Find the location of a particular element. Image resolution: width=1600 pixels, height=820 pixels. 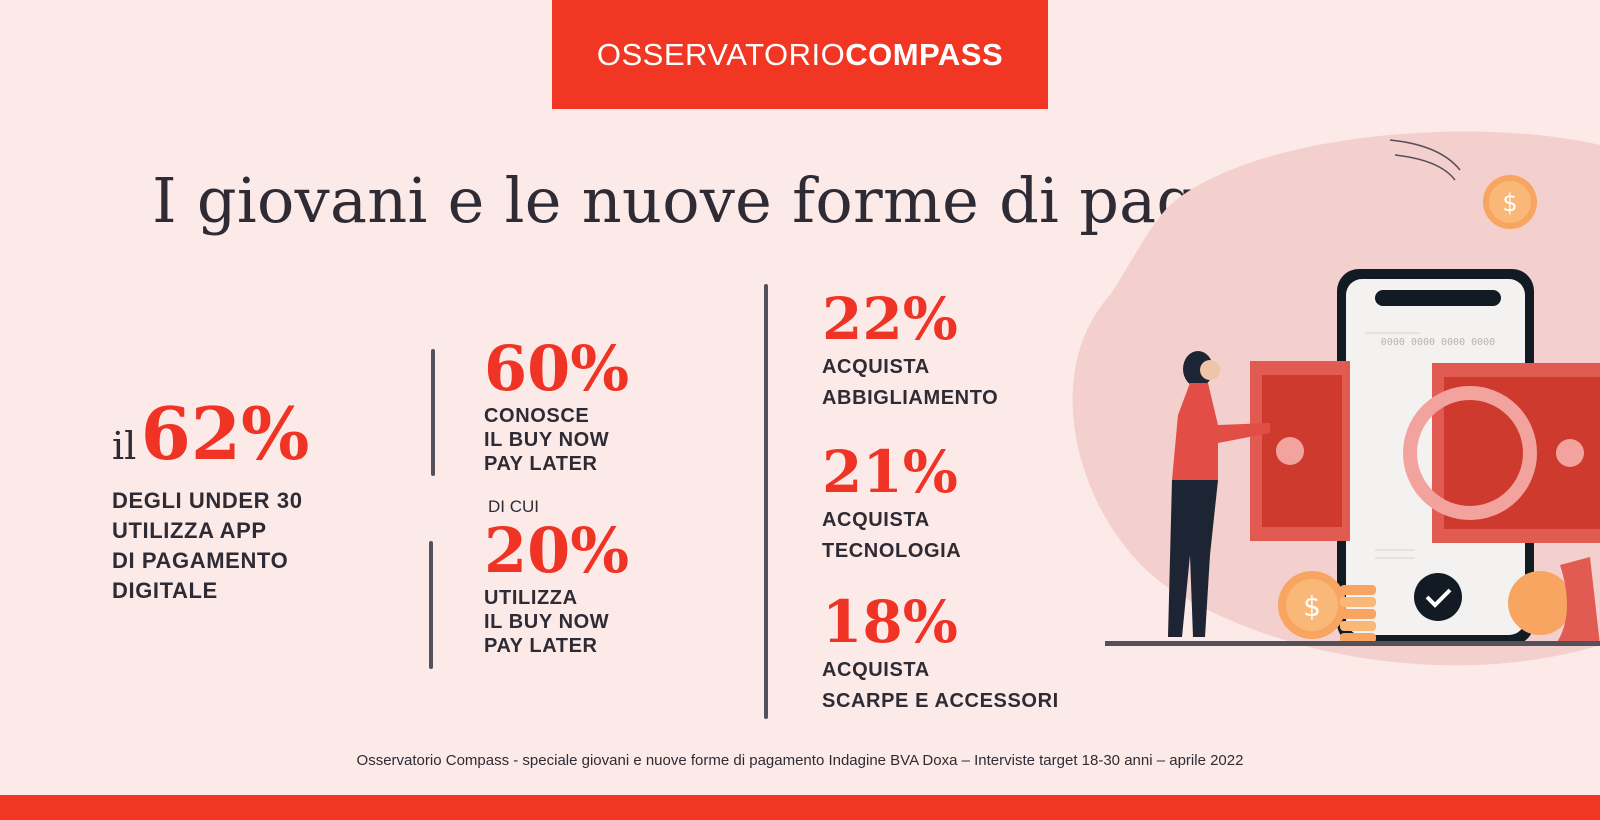

stat-description-line: UTILIZZA APP is located at coordinates (189, 530).